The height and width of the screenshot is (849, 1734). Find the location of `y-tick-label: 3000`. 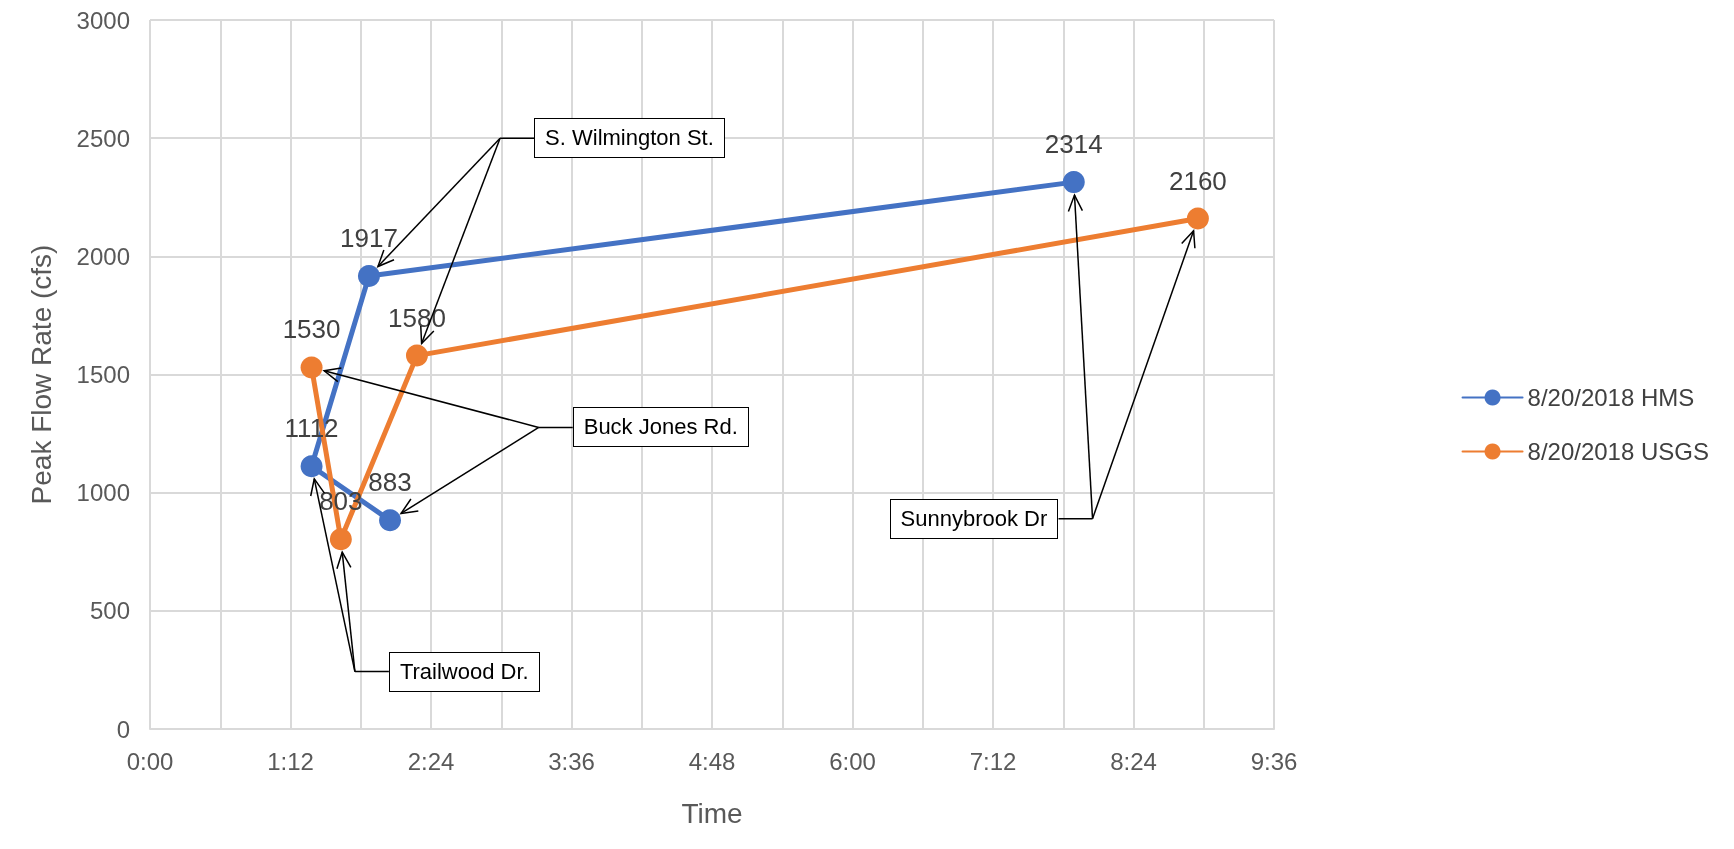

y-tick-label: 3000 is located at coordinates (103, 20).